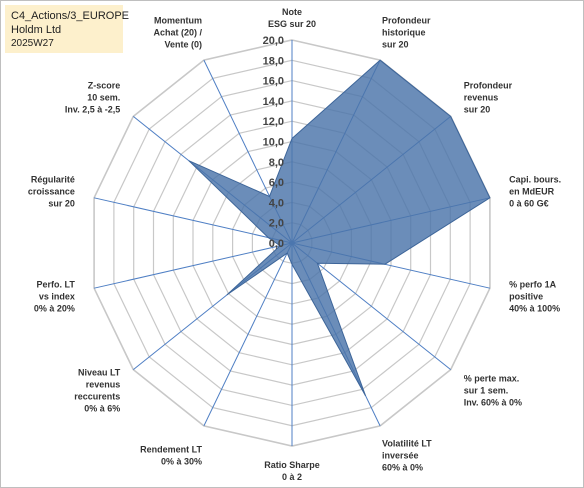 The image size is (584, 488). I want to click on axis-label: Z-score 10 sem. Inv. 2,5 à -2,5, so click(92, 98).